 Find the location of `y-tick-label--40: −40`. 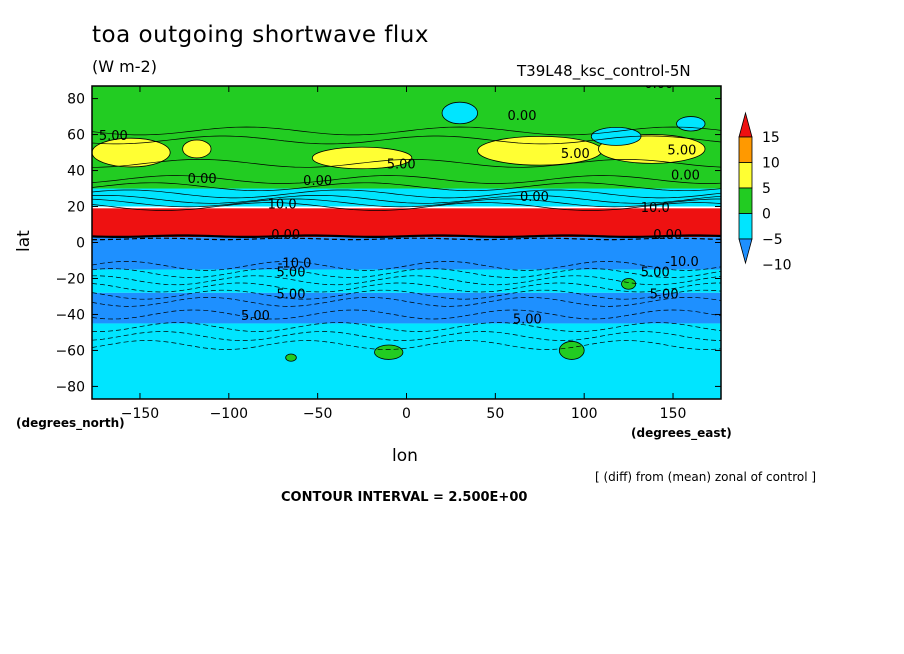

y-tick-label--40: −40 is located at coordinates (70, 315).